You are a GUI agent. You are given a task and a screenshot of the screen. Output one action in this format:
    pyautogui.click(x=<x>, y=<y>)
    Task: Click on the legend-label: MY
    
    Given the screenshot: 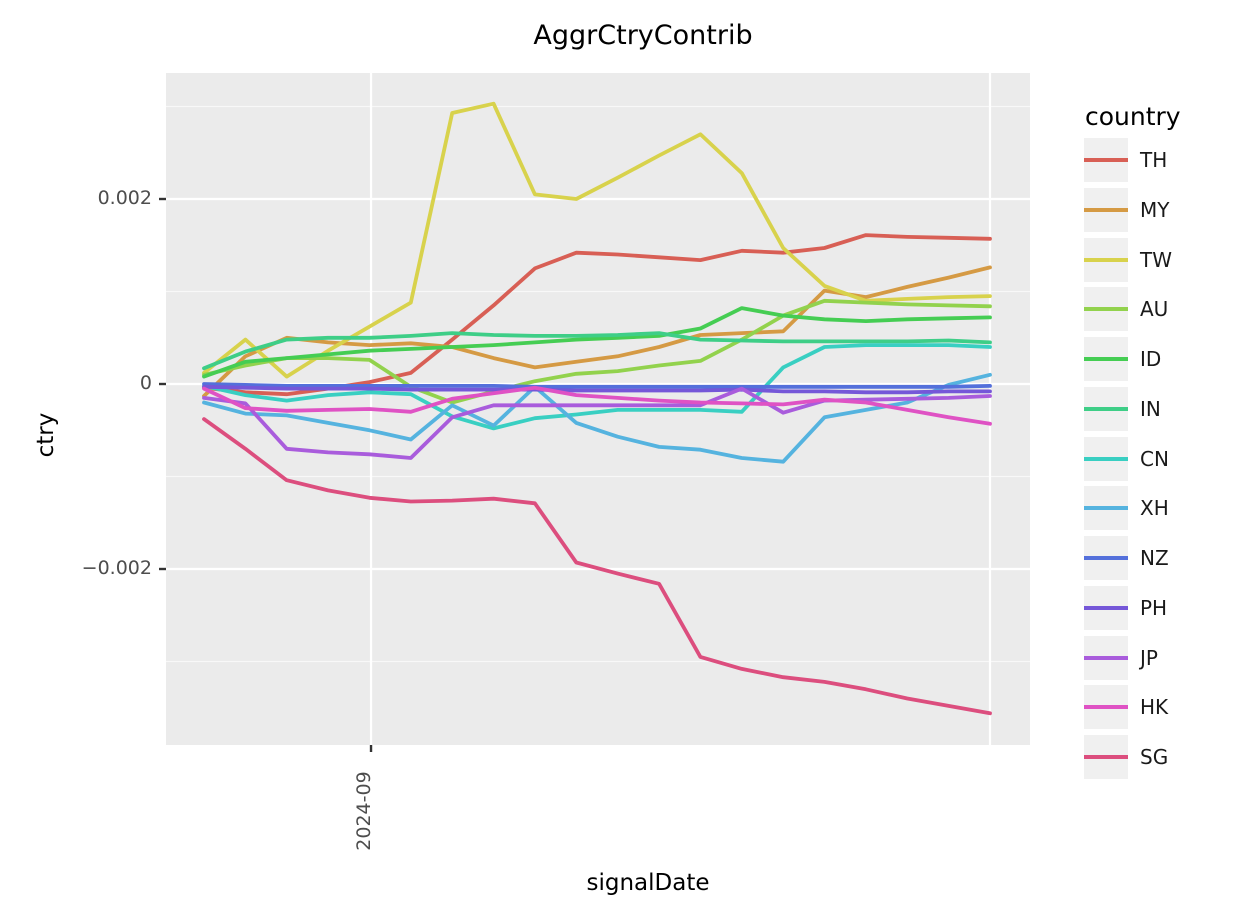 What is the action you would take?
    pyautogui.click(x=1155, y=209)
    